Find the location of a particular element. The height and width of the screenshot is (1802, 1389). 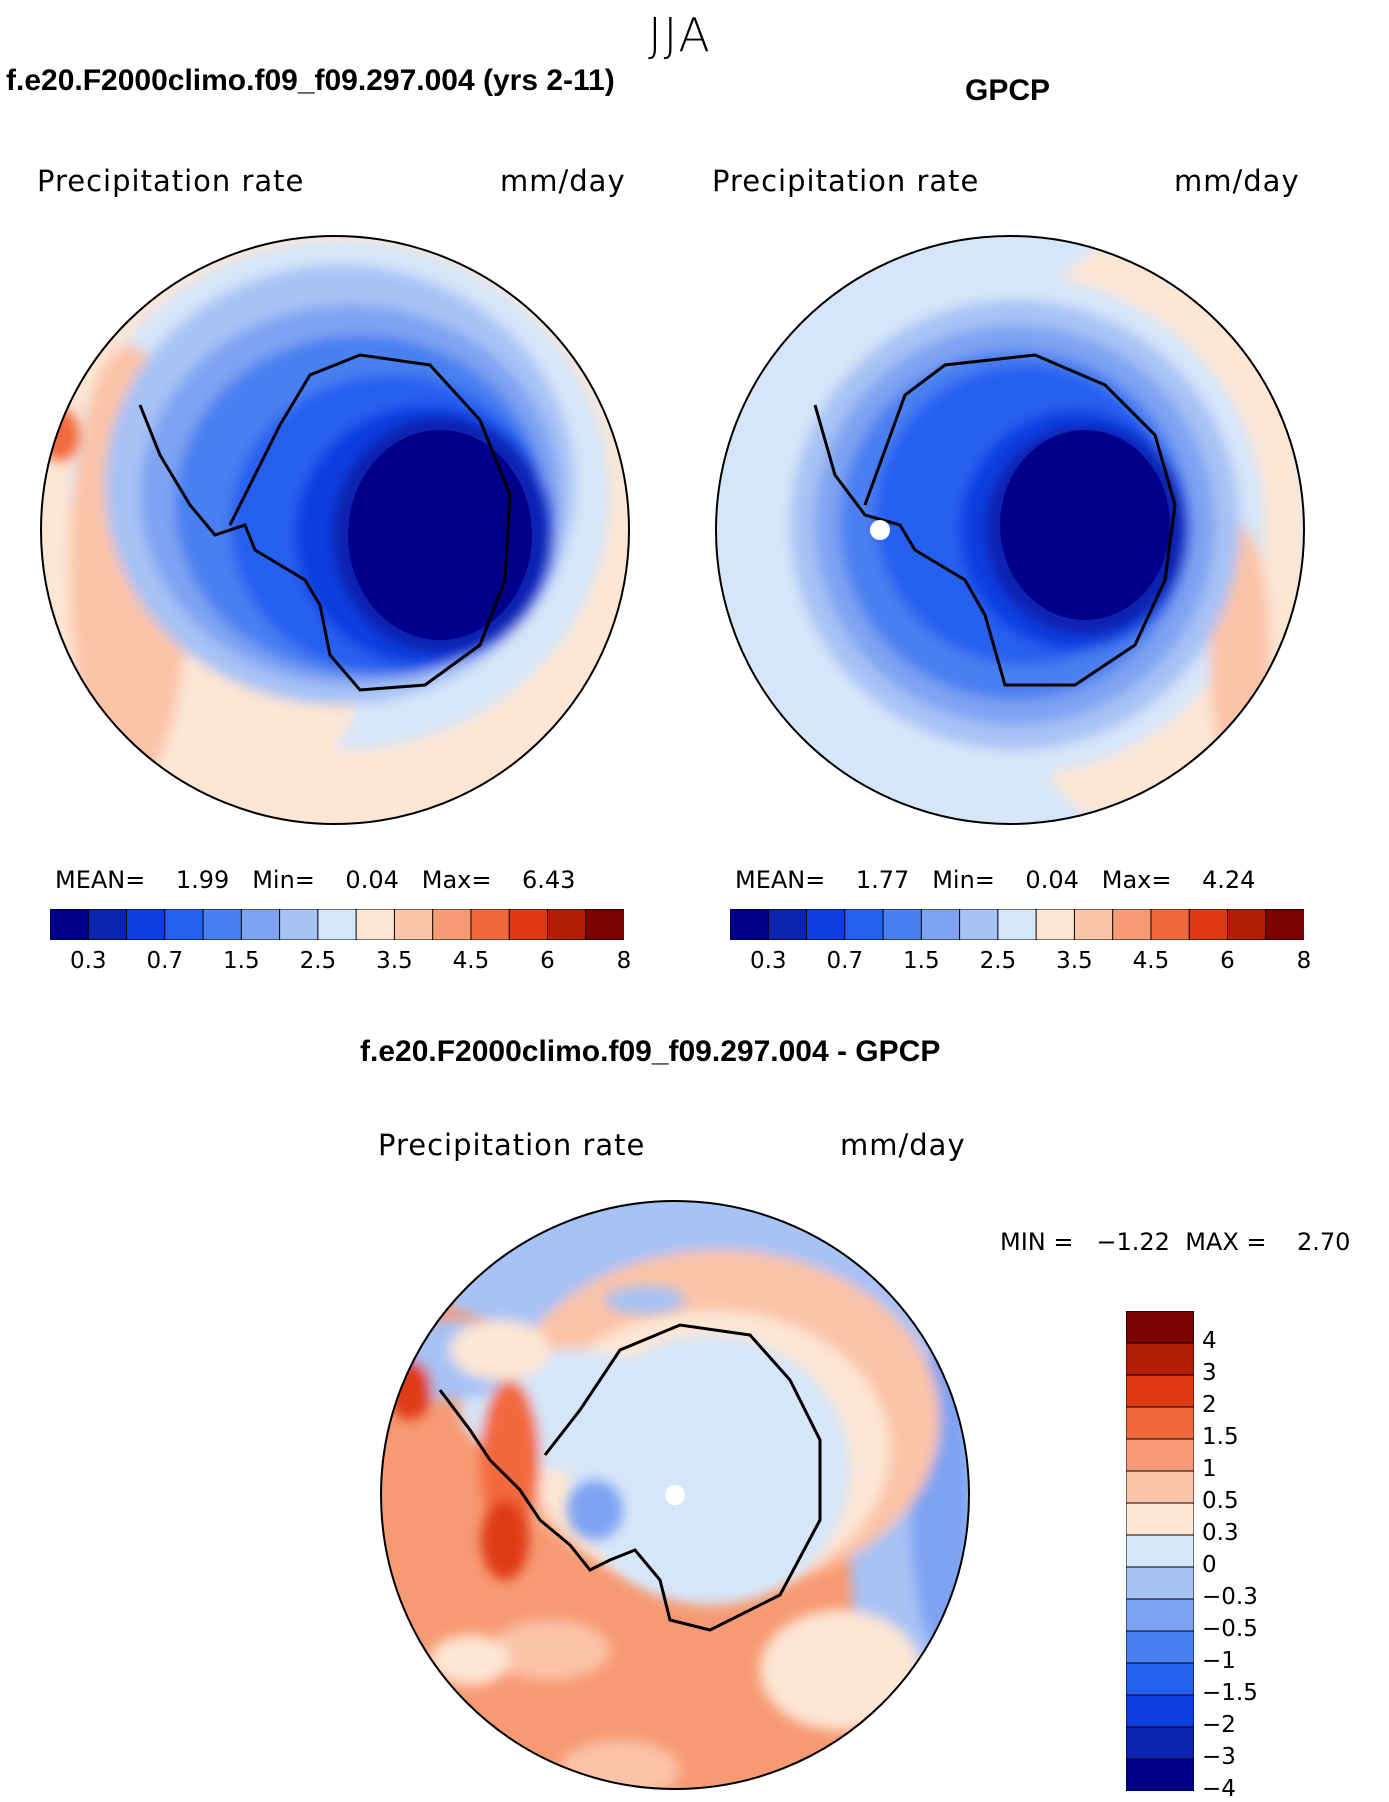

mean-value: 1.99 is located at coordinates (202, 880).